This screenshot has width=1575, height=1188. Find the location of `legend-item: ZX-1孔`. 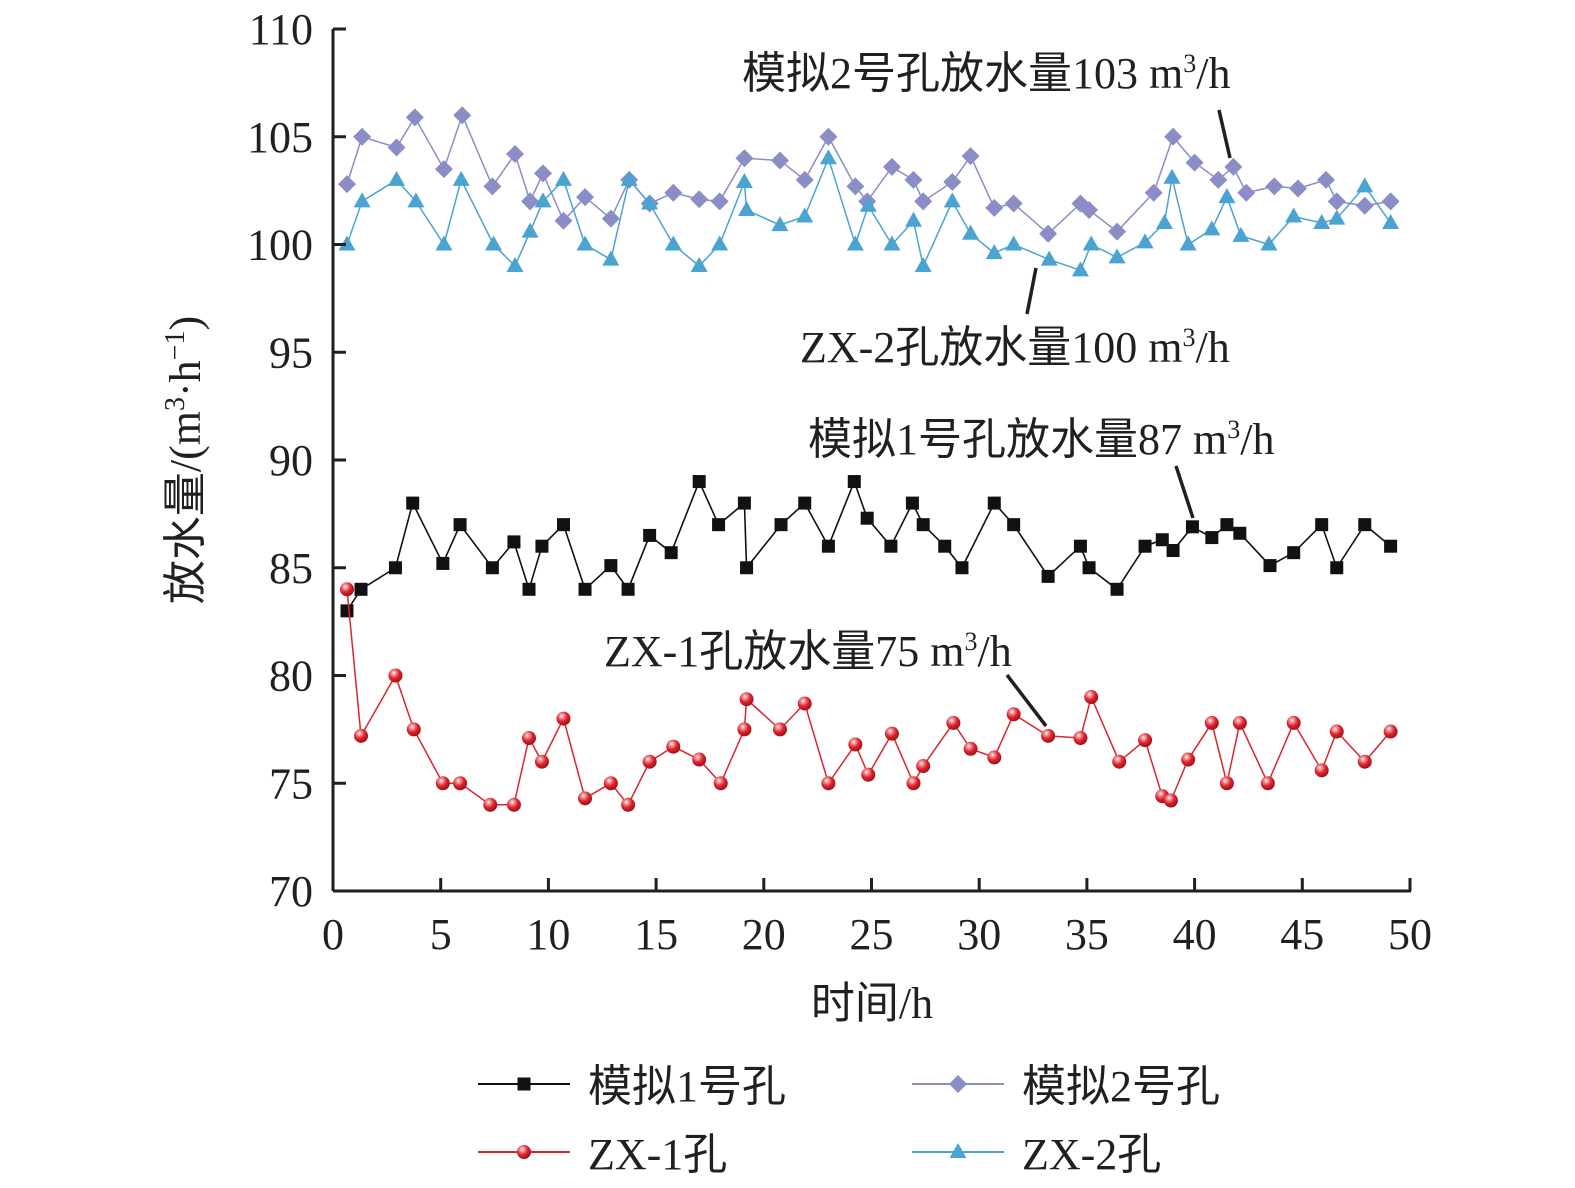

legend-item: ZX-1孔 is located at coordinates (602, 1154).